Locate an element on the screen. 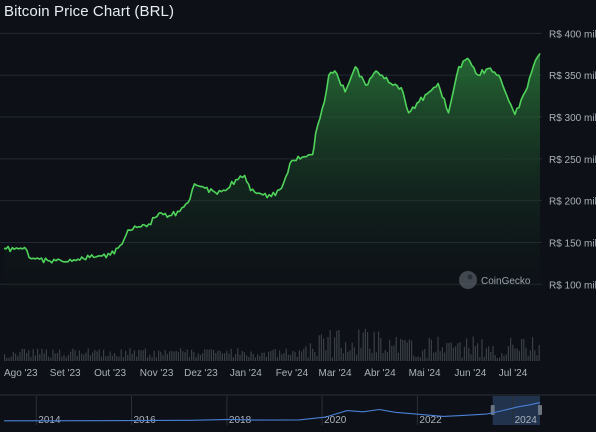 The image size is (596, 432). navigator-history-line is located at coordinates (272, 412).